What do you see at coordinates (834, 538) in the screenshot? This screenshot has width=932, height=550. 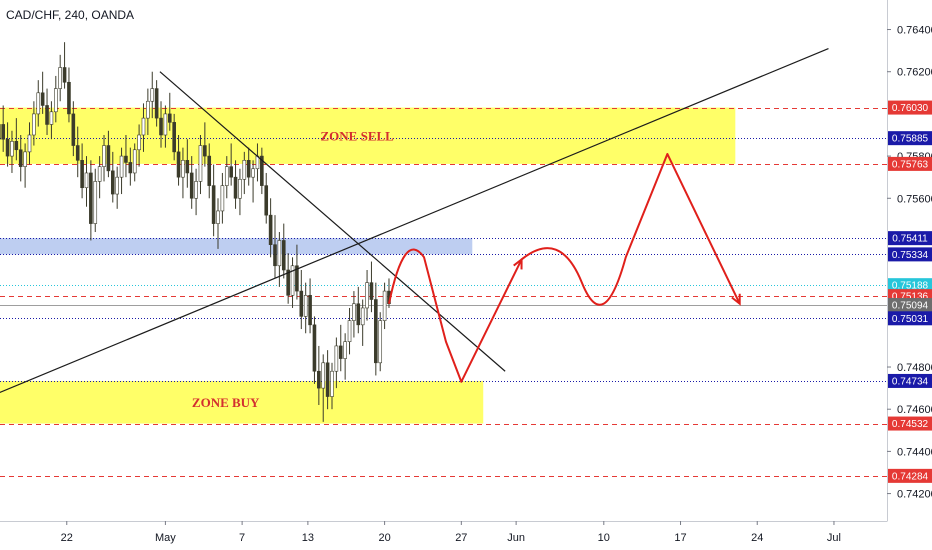 I see `x-tick-label-10: Jul` at bounding box center [834, 538].